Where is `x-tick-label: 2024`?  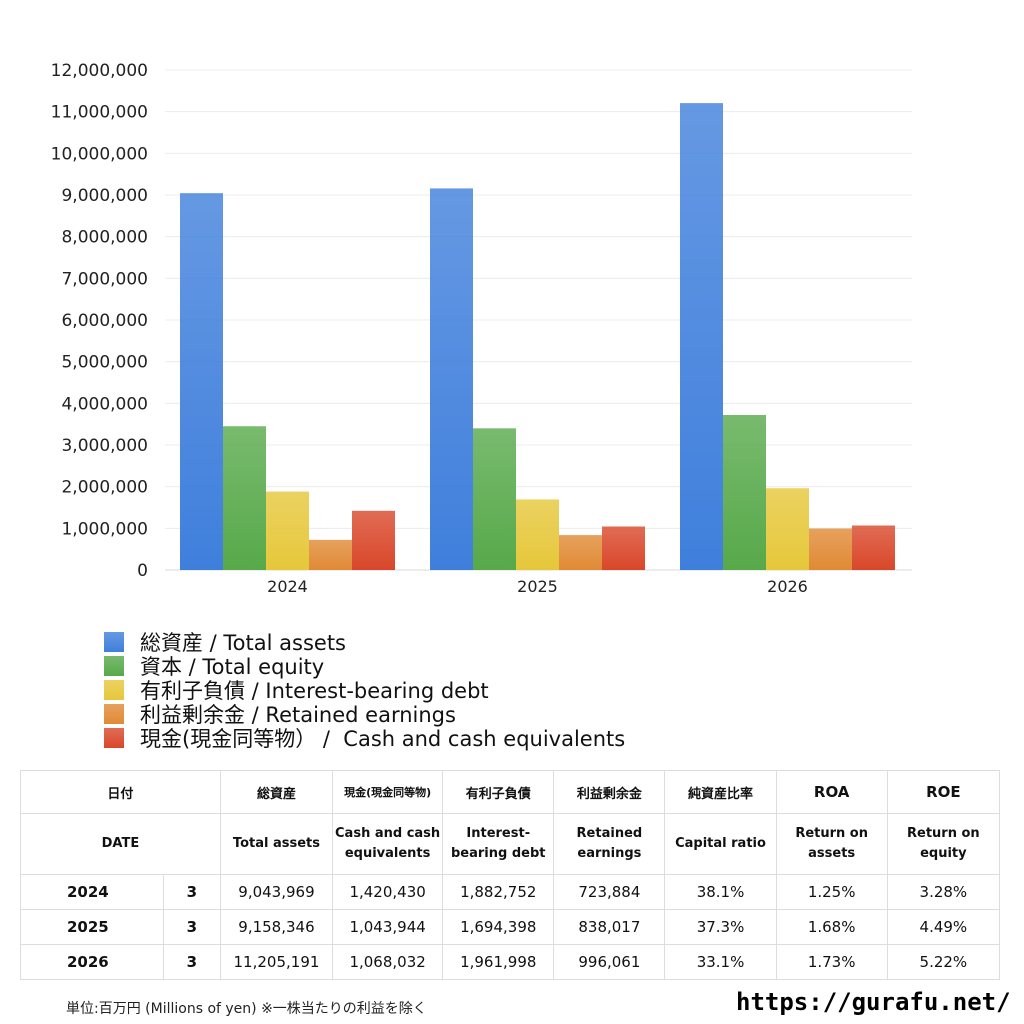 x-tick-label: 2024 is located at coordinates (287, 586).